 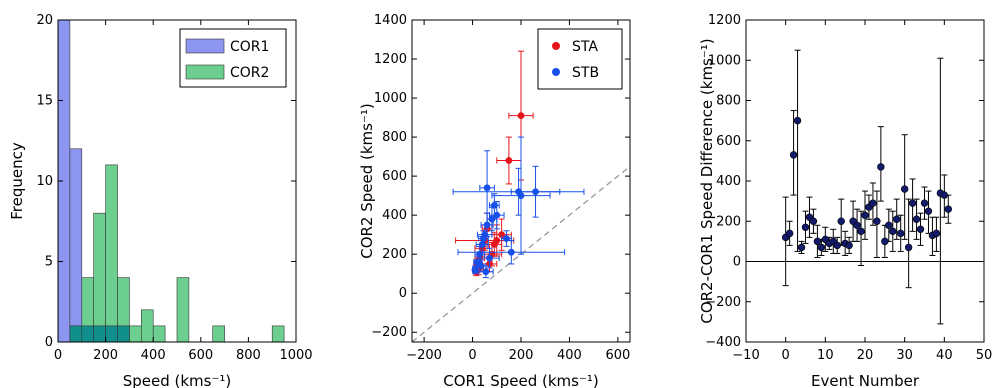 What do you see at coordinates (44, 101) in the screenshot?
I see `y-tick-label: 15` at bounding box center [44, 101].